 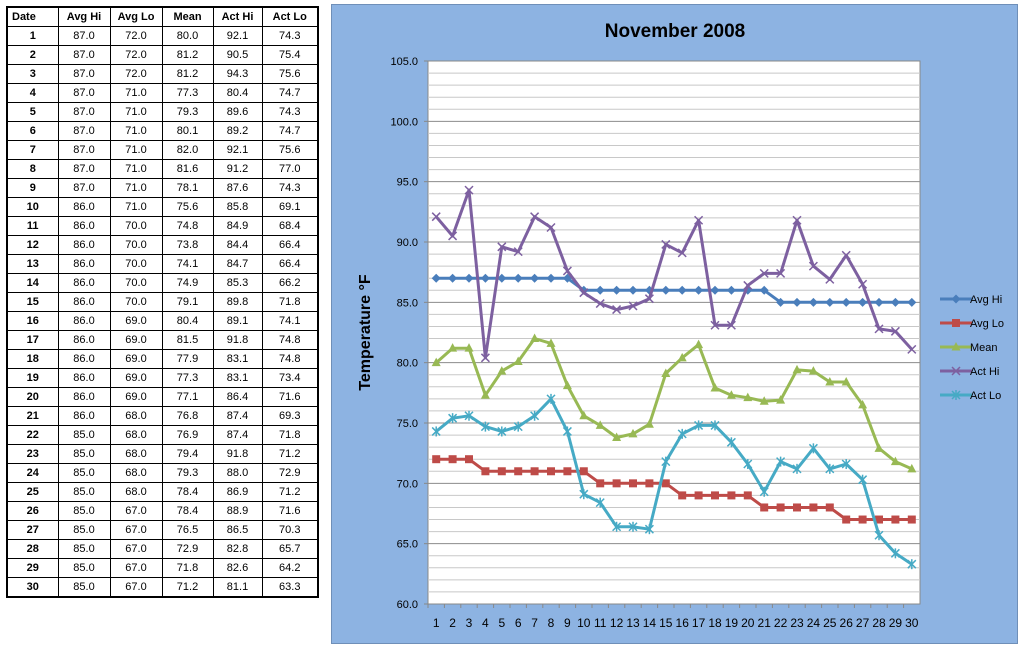 I want to click on table-row: 18 86.0 69.0 77.9 83.1 74.8, so click(x=162, y=359).